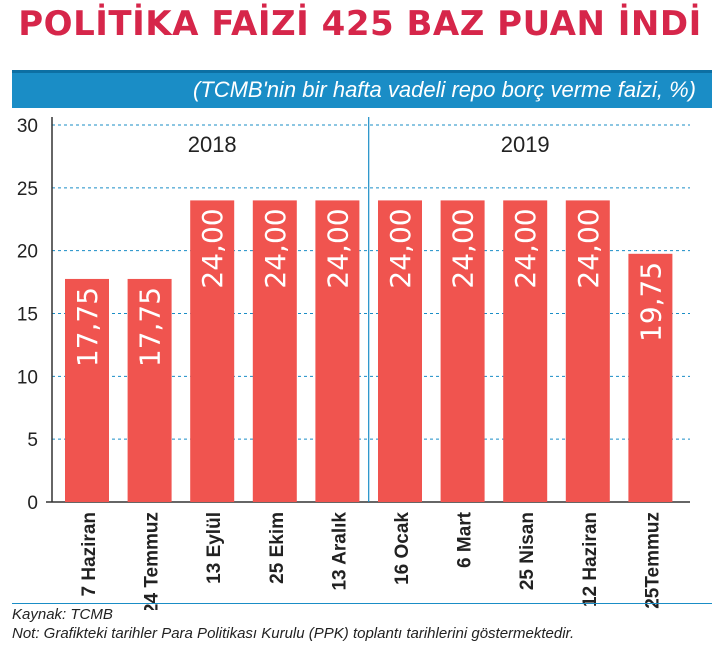  Describe the element at coordinates (362, 603) in the screenshot. I see `footer-divider` at that location.